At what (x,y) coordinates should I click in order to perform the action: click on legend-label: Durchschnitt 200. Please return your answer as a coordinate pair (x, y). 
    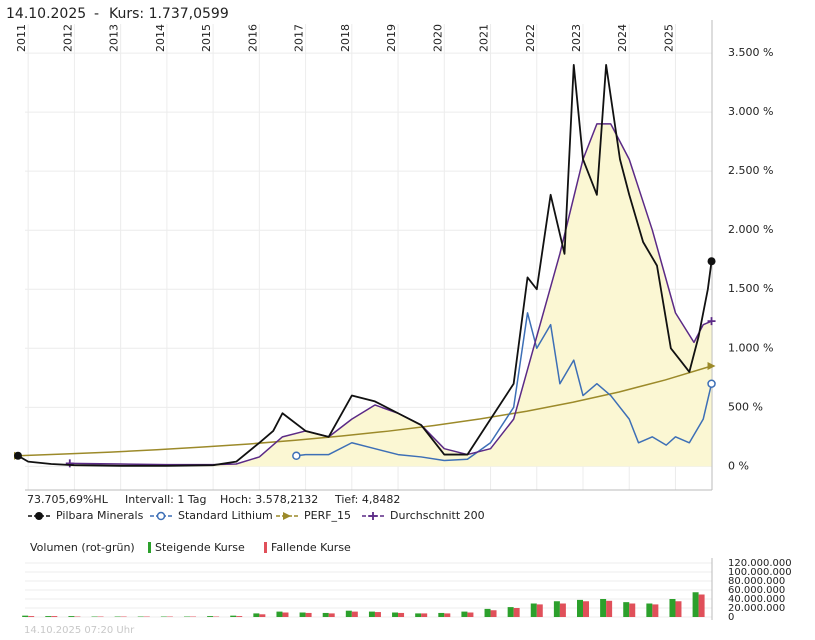
    Looking at the image, I should click on (437, 515).